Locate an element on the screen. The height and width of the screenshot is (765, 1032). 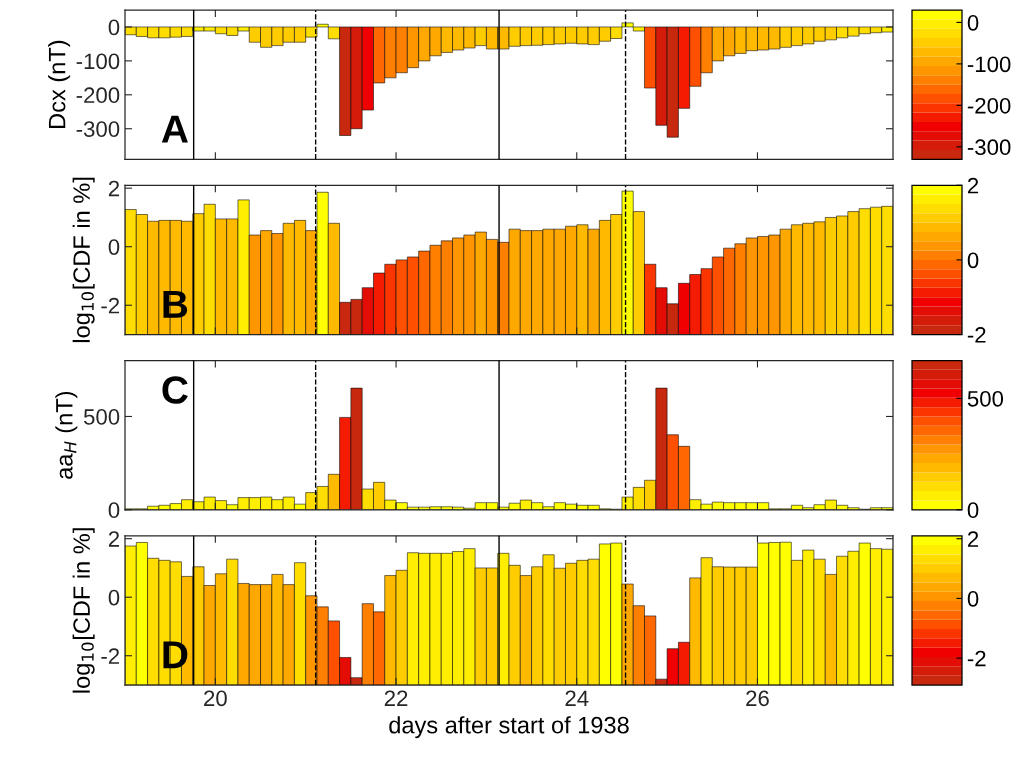
color-bar-label: 500 is located at coordinates (985, 398).